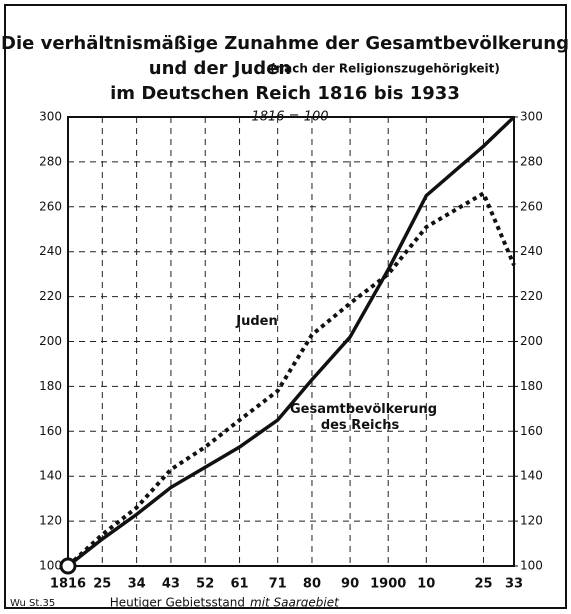  I want to click on y2-tick-label: 180, so click(531, 386).